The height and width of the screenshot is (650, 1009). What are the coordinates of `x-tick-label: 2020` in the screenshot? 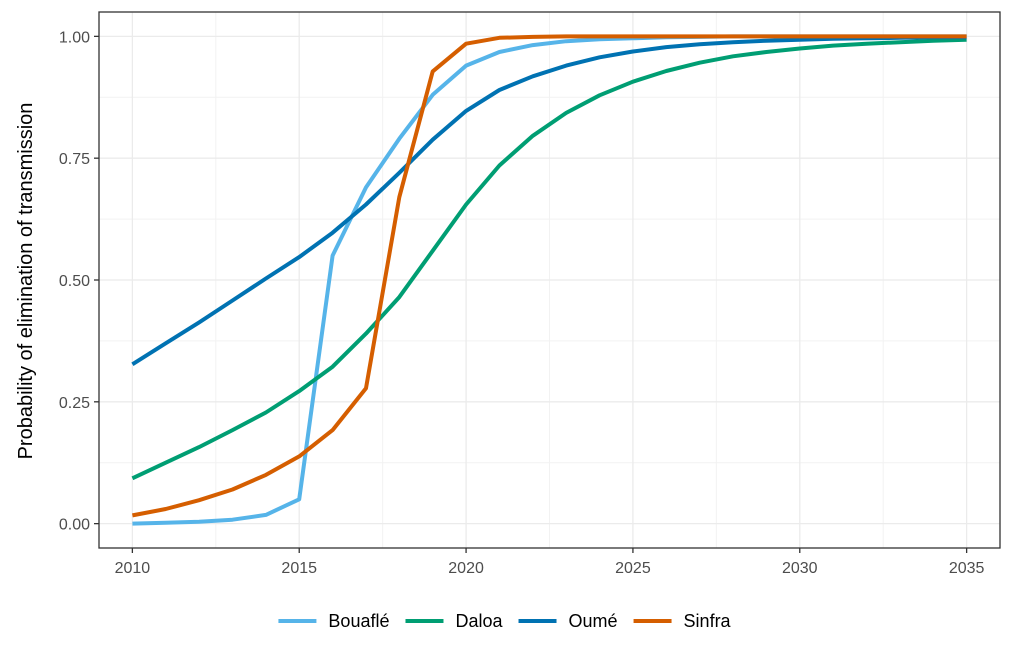 It's located at (466, 568).